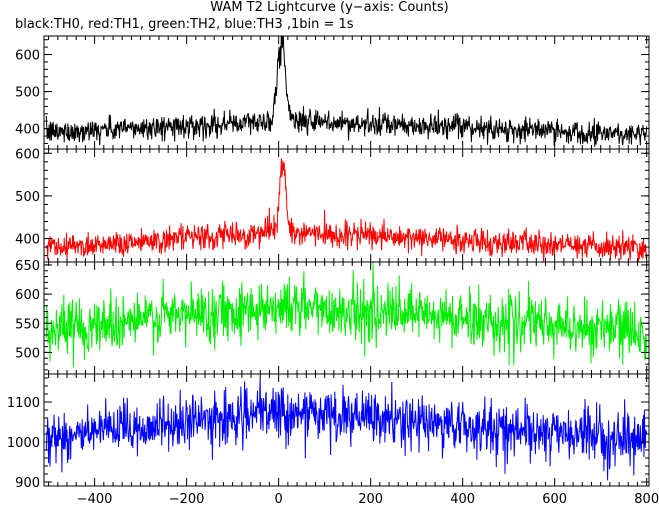 Image resolution: width=659 pixels, height=505 pixels. What do you see at coordinates (187, 498) in the screenshot?
I see `x-tick-label: −200` at bounding box center [187, 498].